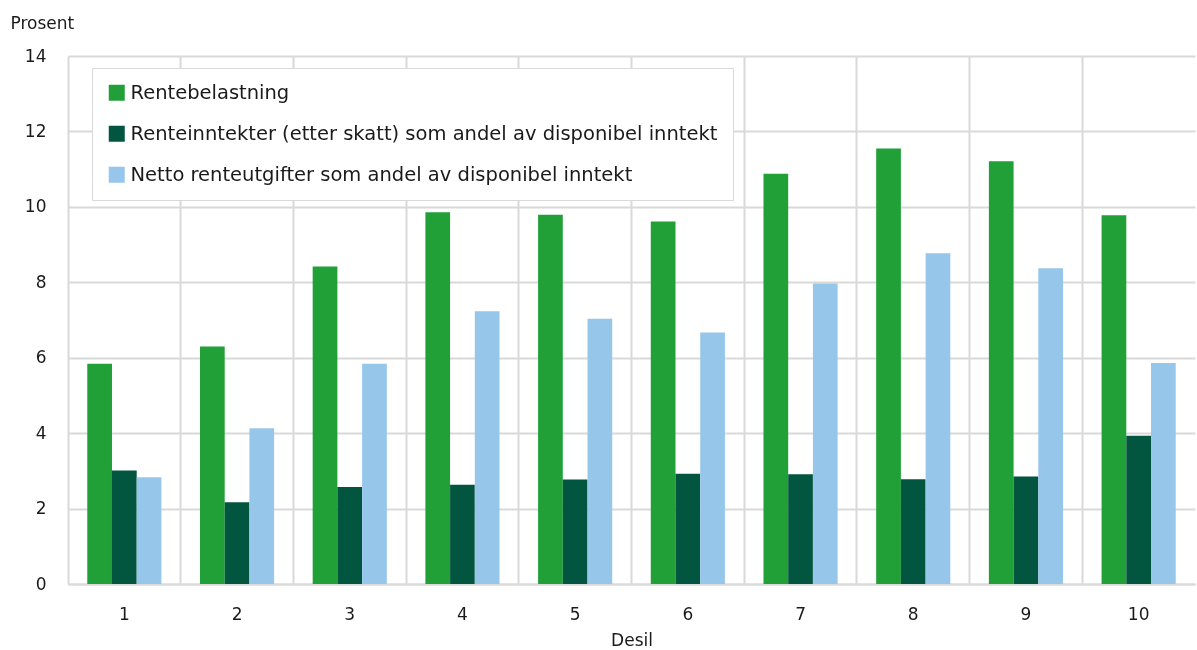  Describe the element at coordinates (41, 281) in the screenshot. I see `y-tick-label: 8` at that location.